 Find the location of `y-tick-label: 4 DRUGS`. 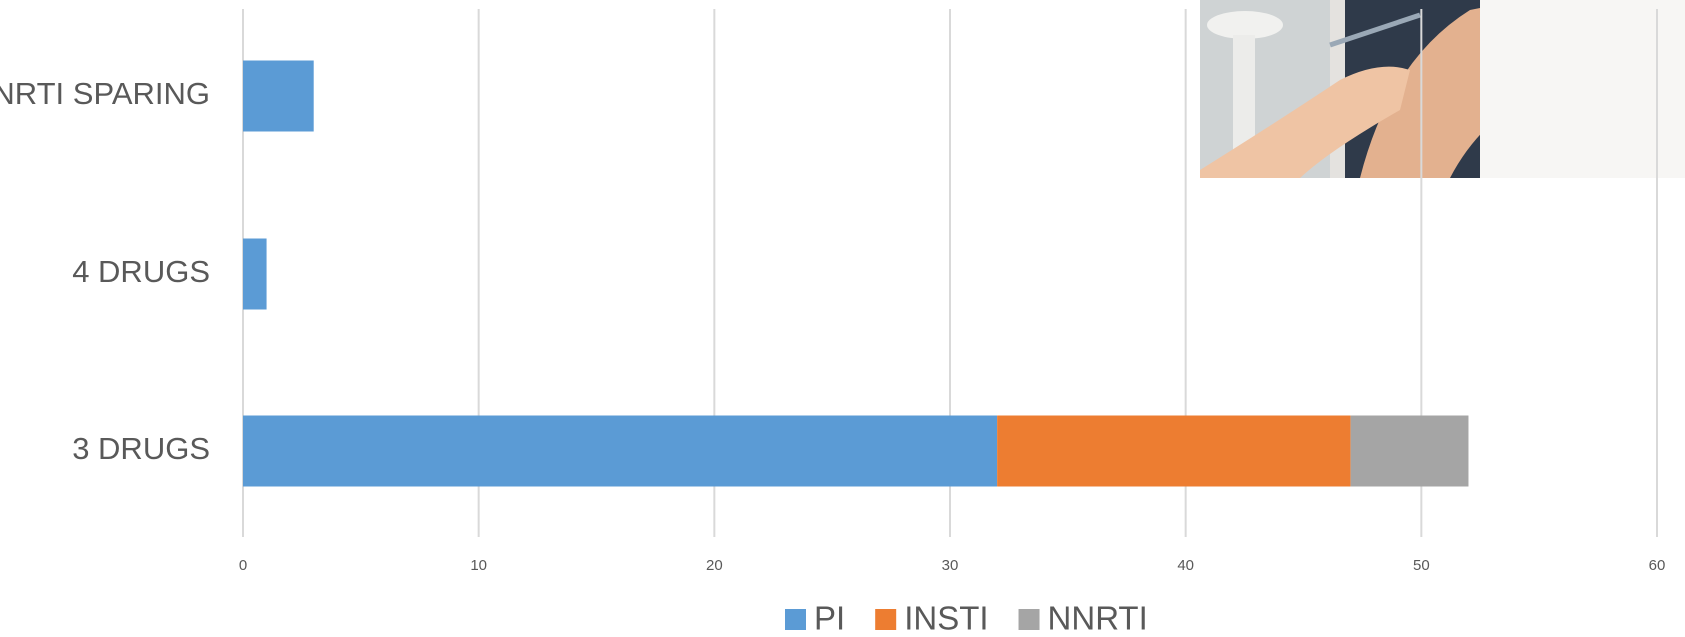

y-tick-label: 4 DRUGS is located at coordinates (141, 271).